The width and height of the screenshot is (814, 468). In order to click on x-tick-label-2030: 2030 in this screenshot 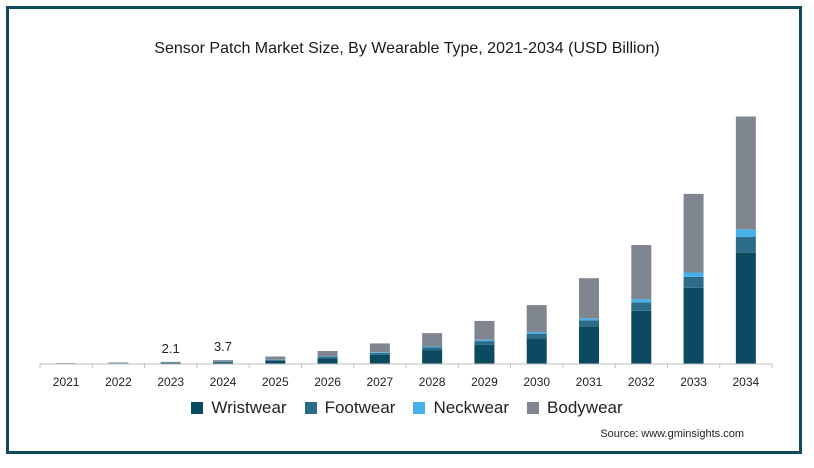, I will do `click(536, 382)`.